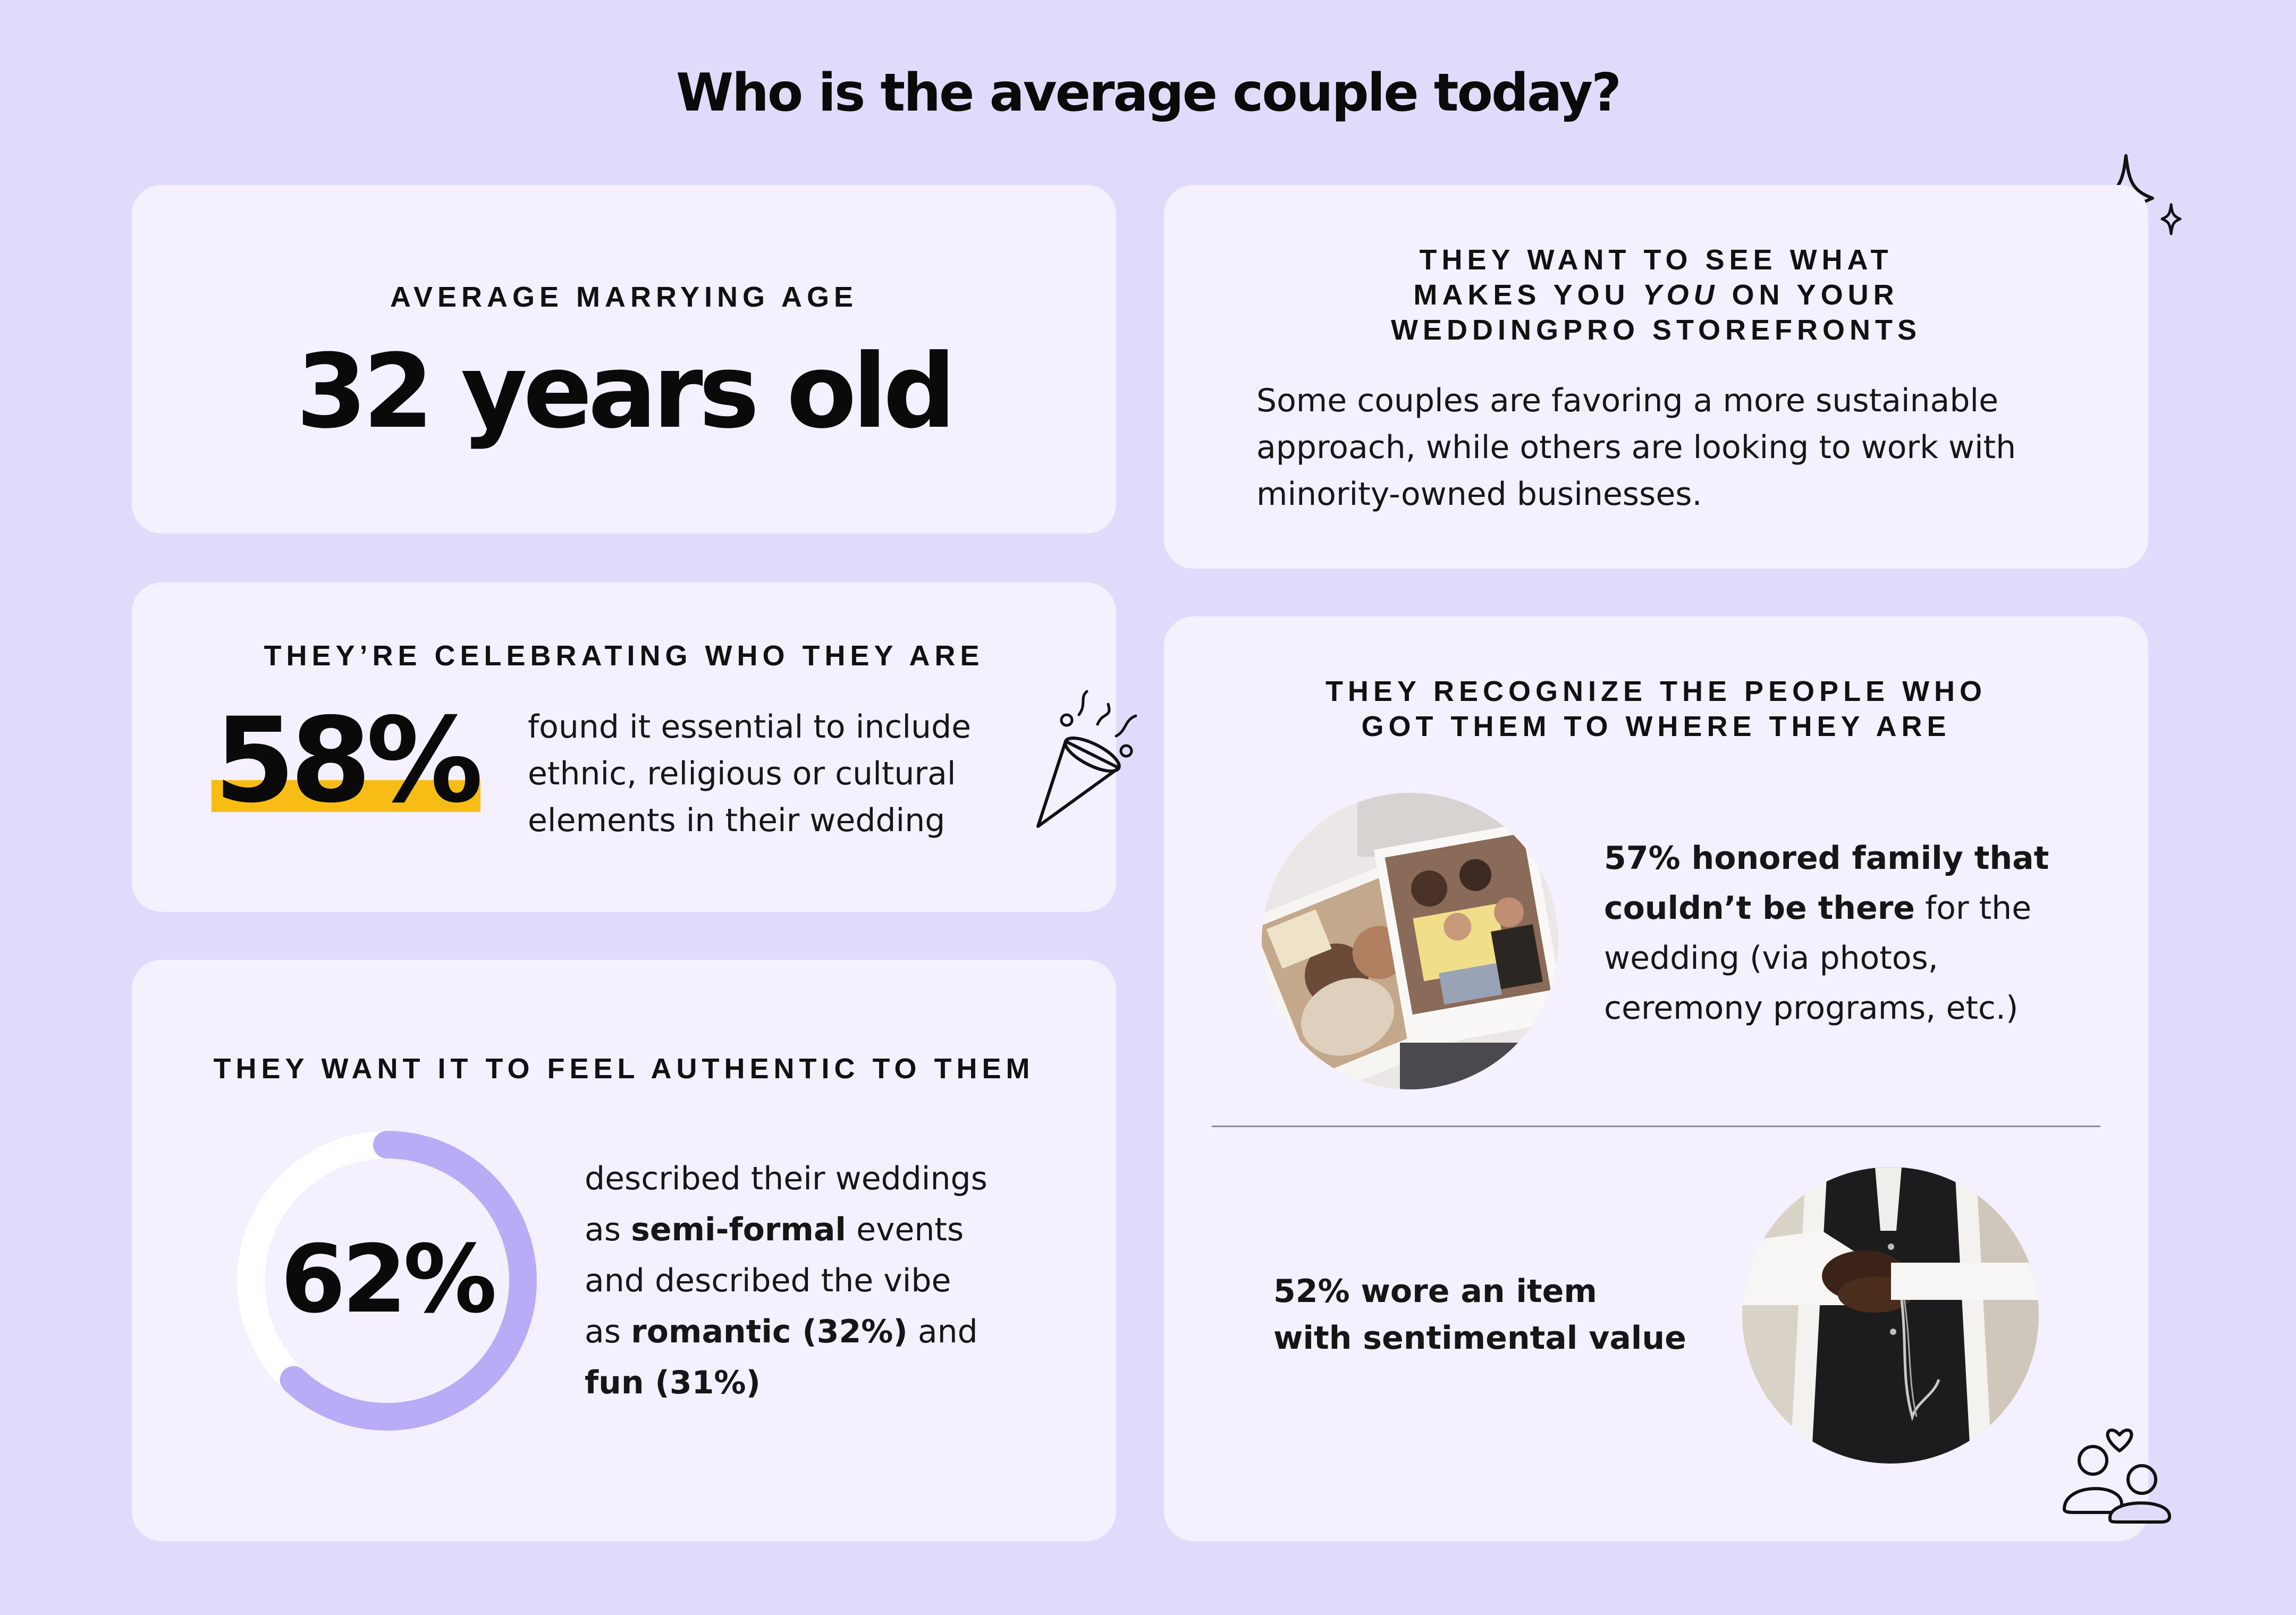 The height and width of the screenshot is (1615, 2296). Describe the element at coordinates (624, 1069) in the screenshot. I see `authentic-eyebrow: THEY WANT IT TO FEEL AUTHENTIC TO THEM` at that location.